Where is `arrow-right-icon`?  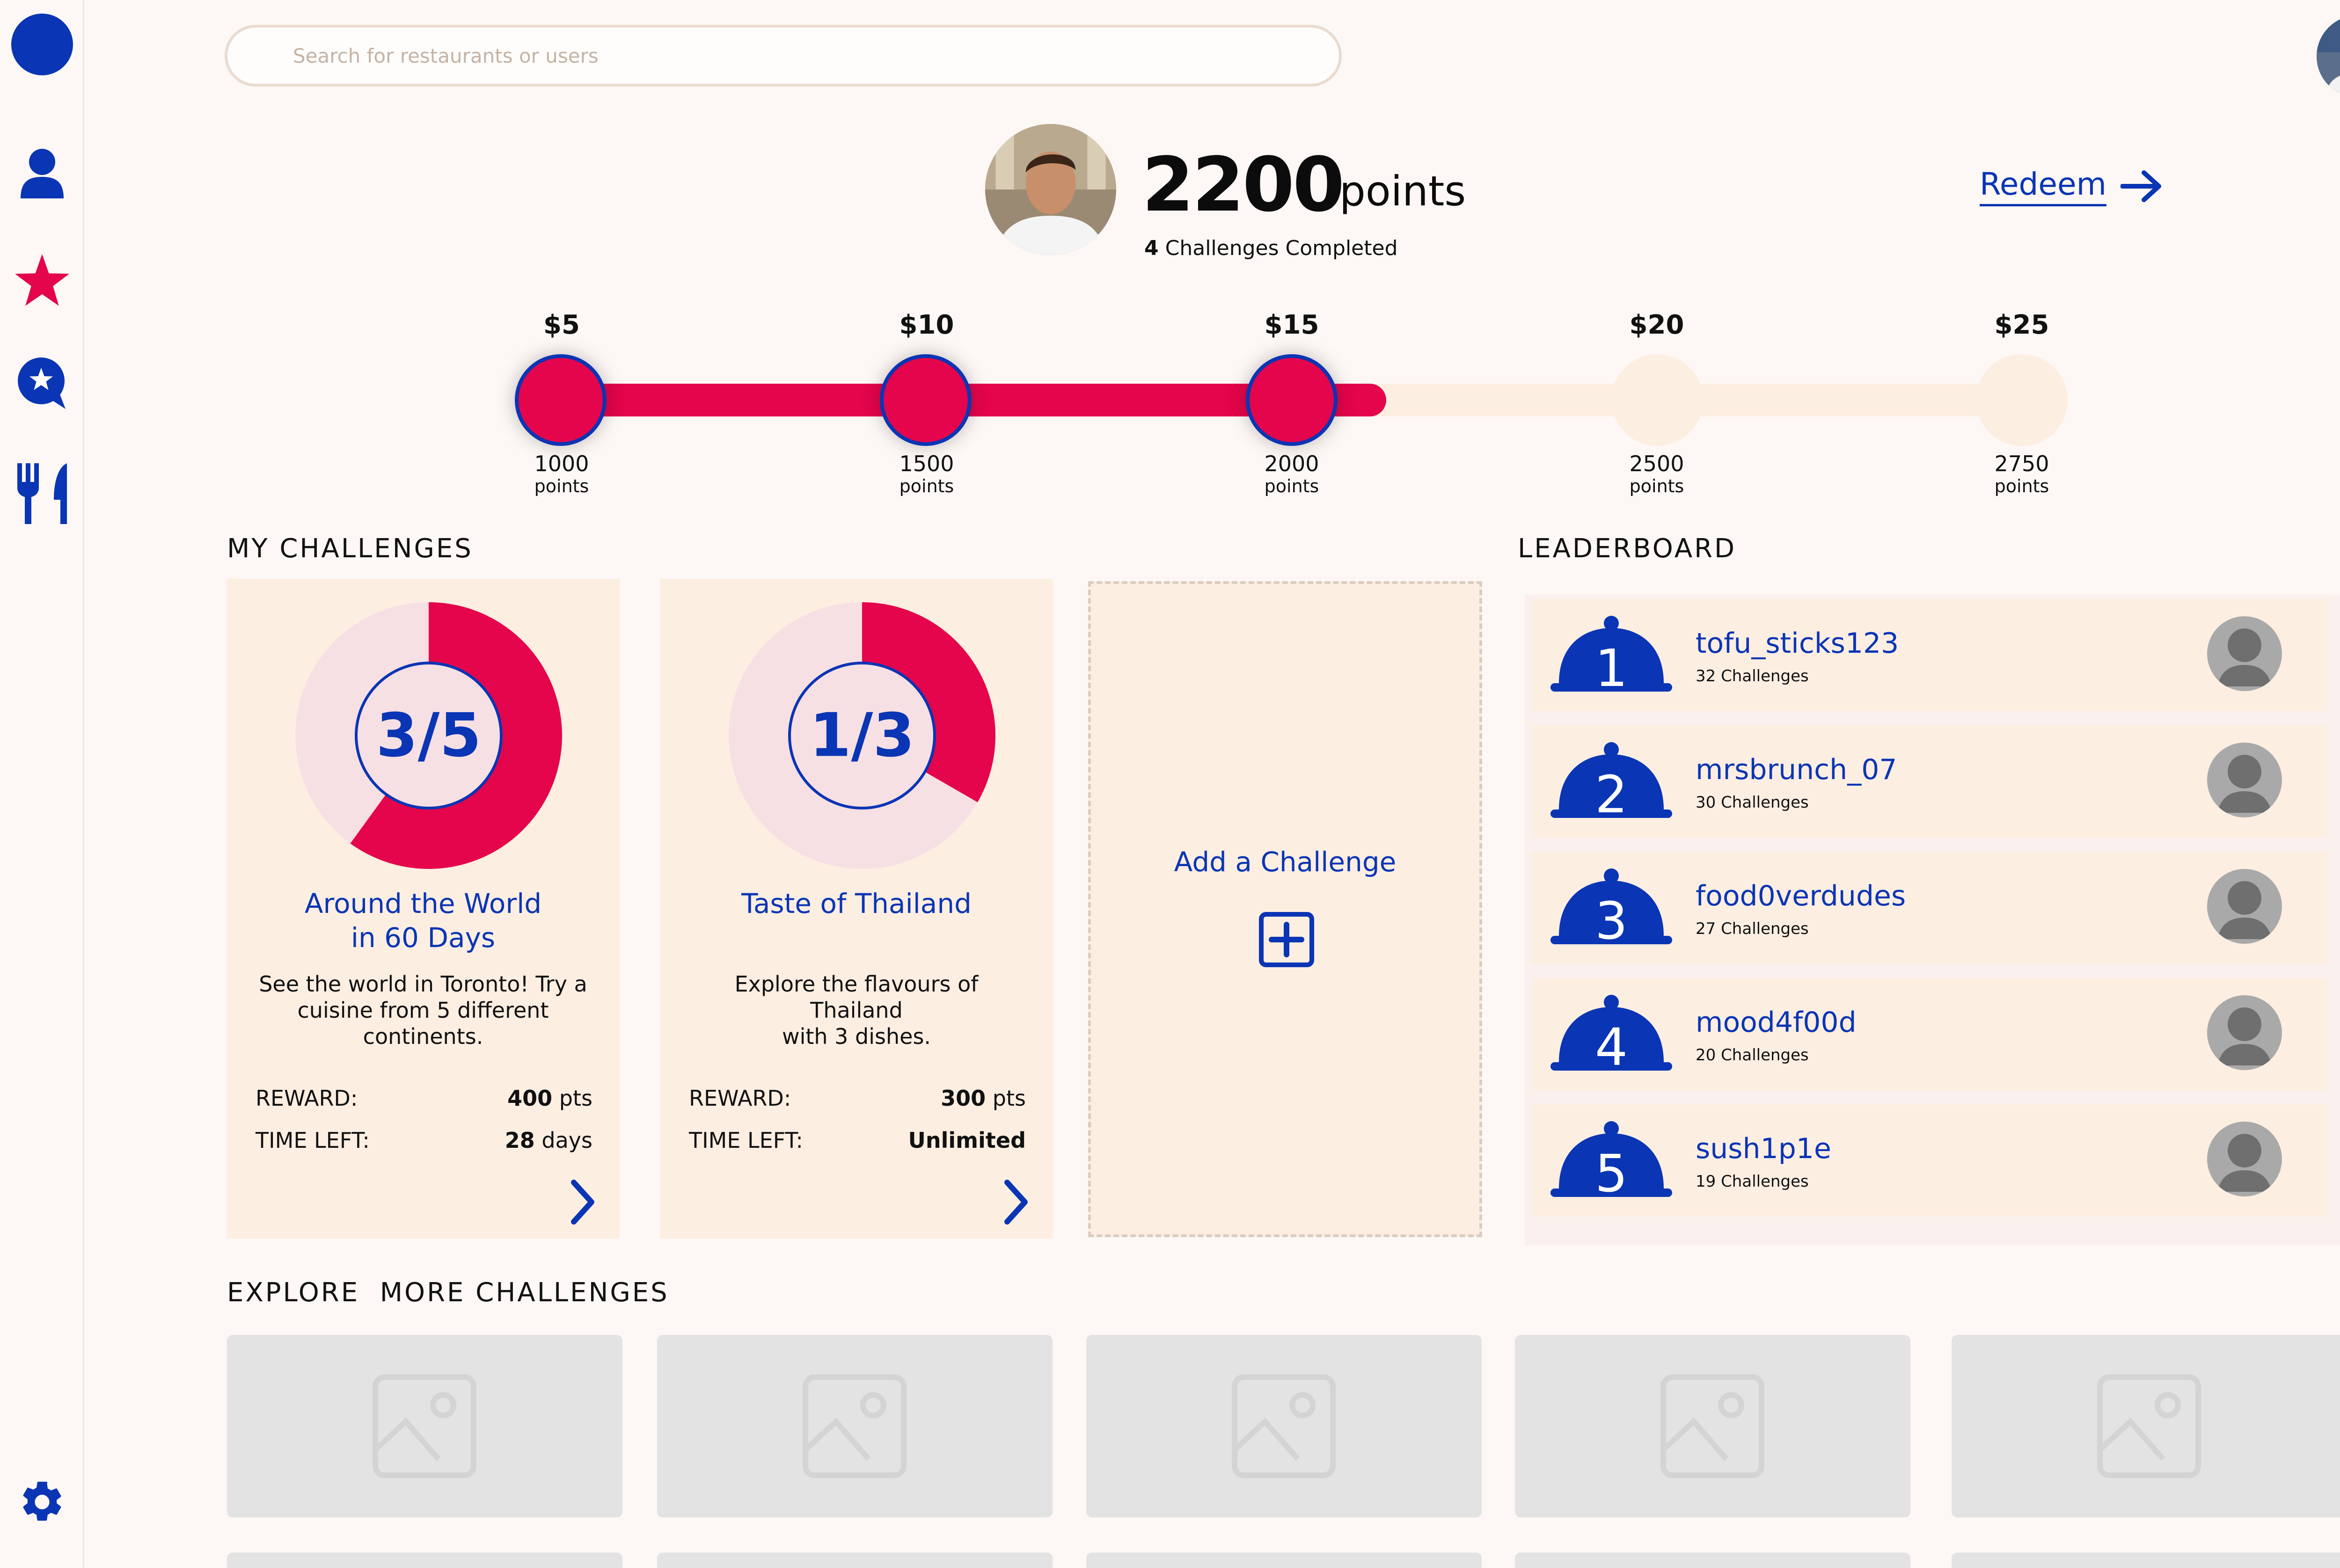 arrow-right-icon is located at coordinates (2140, 186).